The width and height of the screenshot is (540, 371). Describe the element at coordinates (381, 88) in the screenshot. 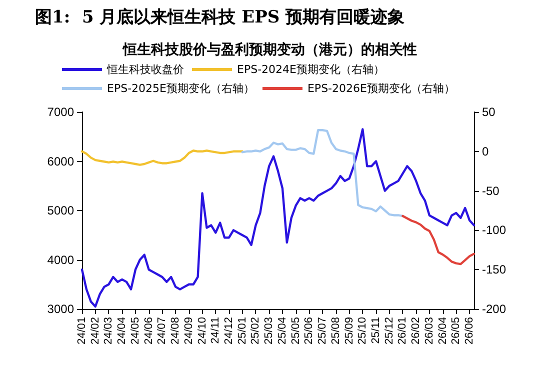

I see `legend-label: EPS-2026E预期变化（右轴）` at that location.